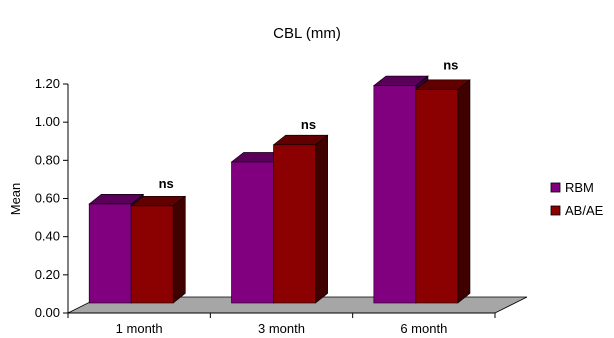 The image size is (614, 338). I want to click on y-tick-label: 0.20, so click(47, 274).